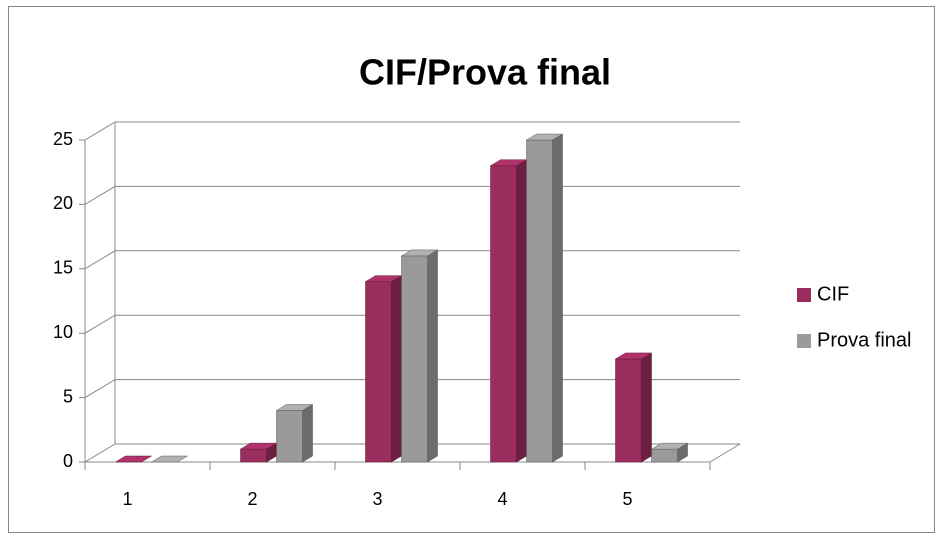 Image resolution: width=939 pixels, height=538 pixels. I want to click on legend-label: Prova final, so click(864, 340).